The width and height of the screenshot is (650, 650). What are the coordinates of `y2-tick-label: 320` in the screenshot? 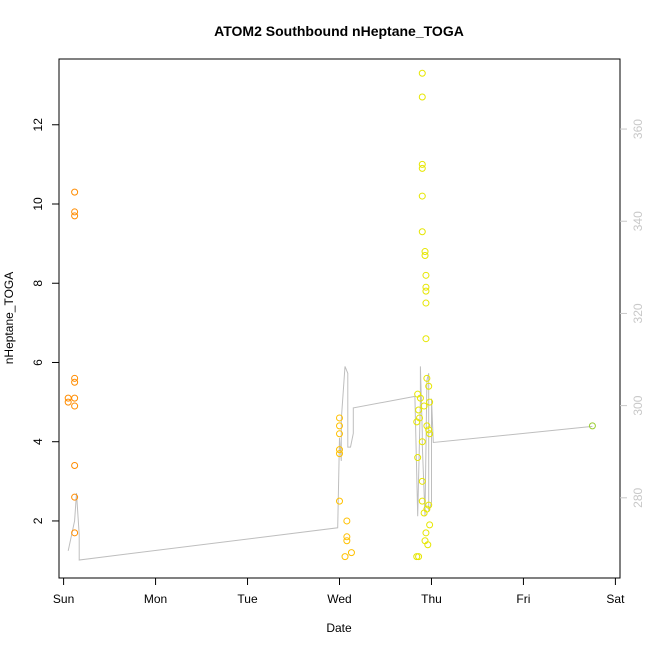 It's located at (638, 313).